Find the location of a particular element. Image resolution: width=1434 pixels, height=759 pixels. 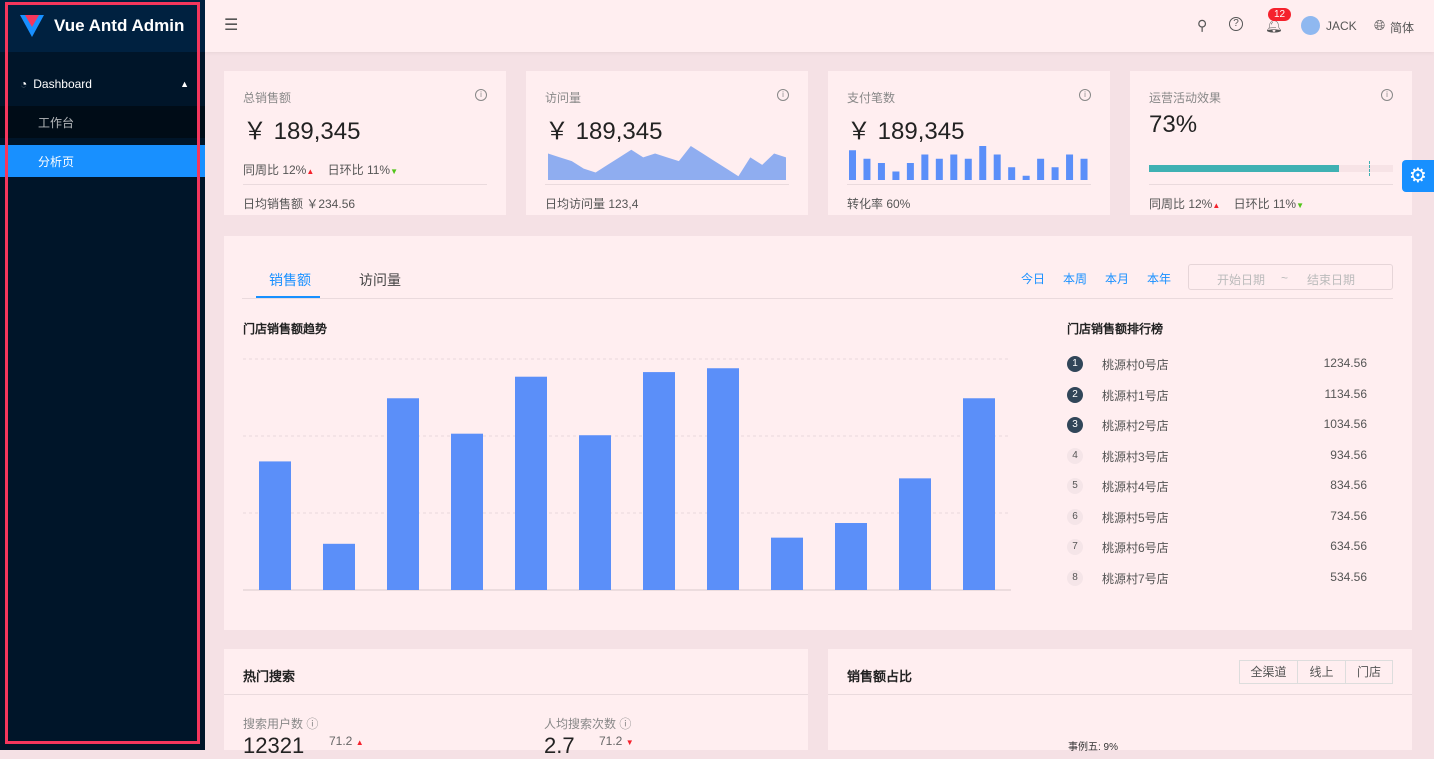

dashboard-icon: ◔ is located at coordinates (24, 84).